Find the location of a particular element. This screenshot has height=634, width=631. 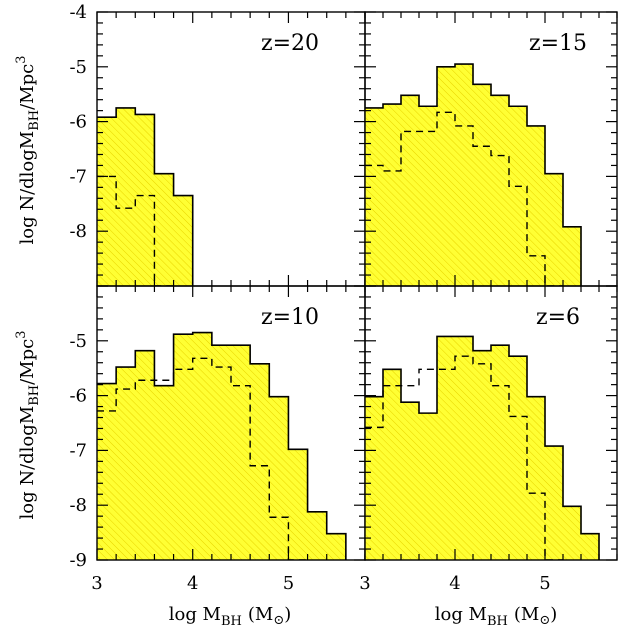

panel-redshift-label: z=20 is located at coordinates (290, 43).